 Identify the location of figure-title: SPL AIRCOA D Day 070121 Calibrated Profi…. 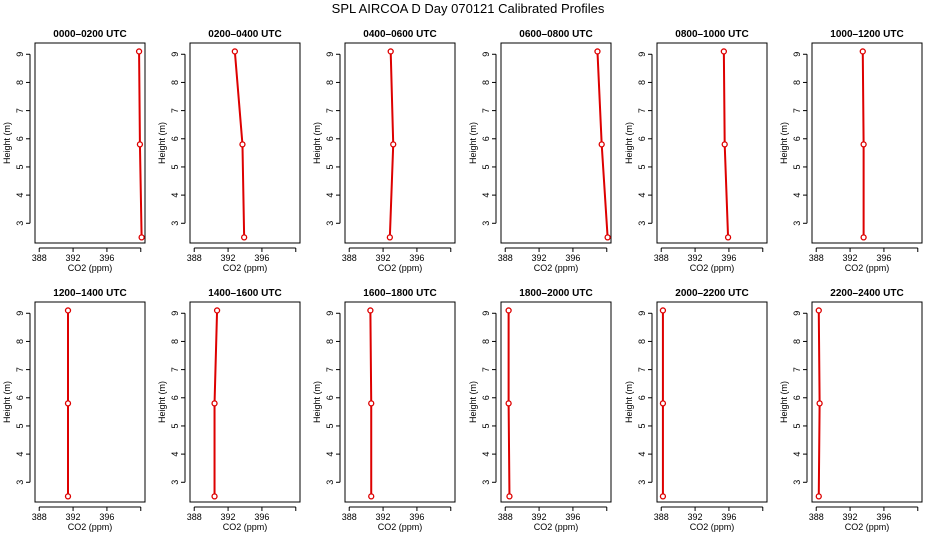
(468, 8).